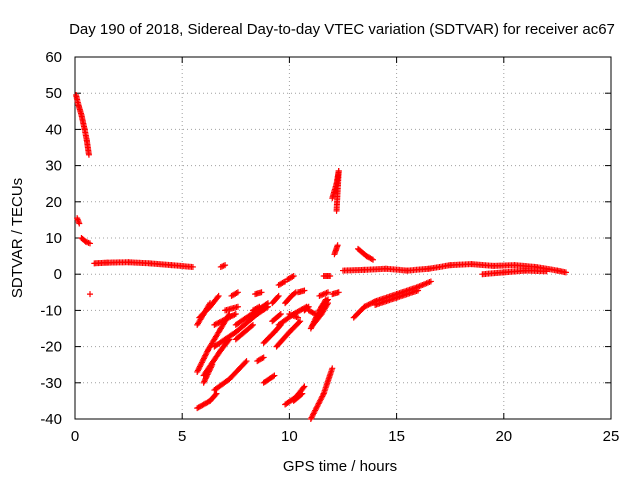 Image resolution: width=640 pixels, height=480 pixels. I want to click on segment-d38, so click(324, 303).